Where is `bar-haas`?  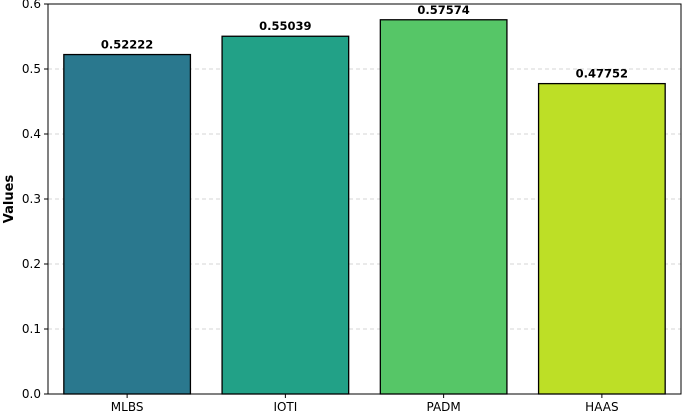
bar-haas is located at coordinates (601, 238).